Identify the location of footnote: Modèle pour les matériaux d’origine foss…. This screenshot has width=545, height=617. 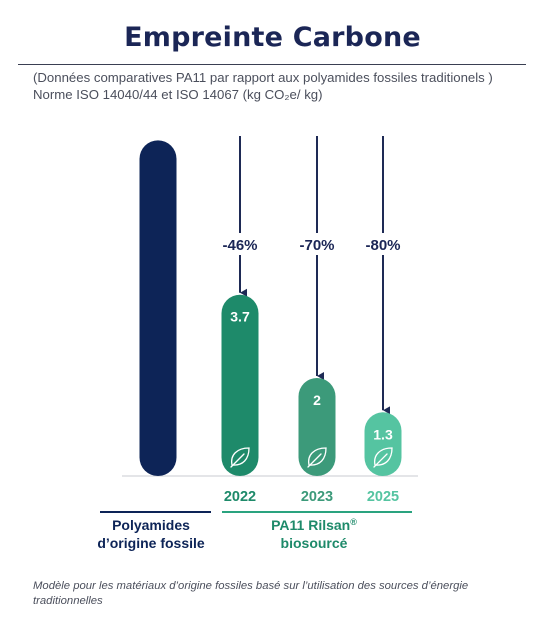
(251, 593).